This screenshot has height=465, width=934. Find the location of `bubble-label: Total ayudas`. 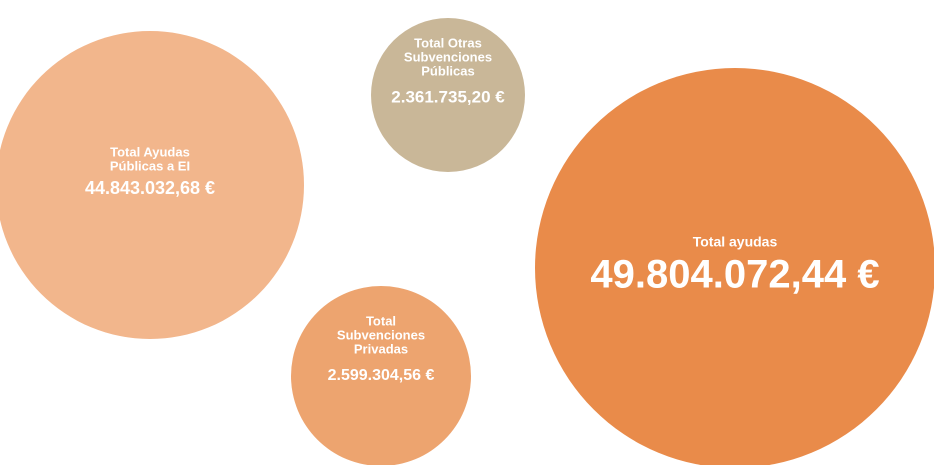

bubble-label: Total ayudas is located at coordinates (735, 242).